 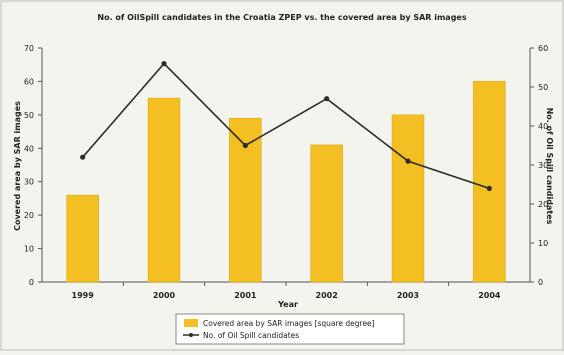 I want to click on y-tick-right-label: 50, so click(x=543, y=87).